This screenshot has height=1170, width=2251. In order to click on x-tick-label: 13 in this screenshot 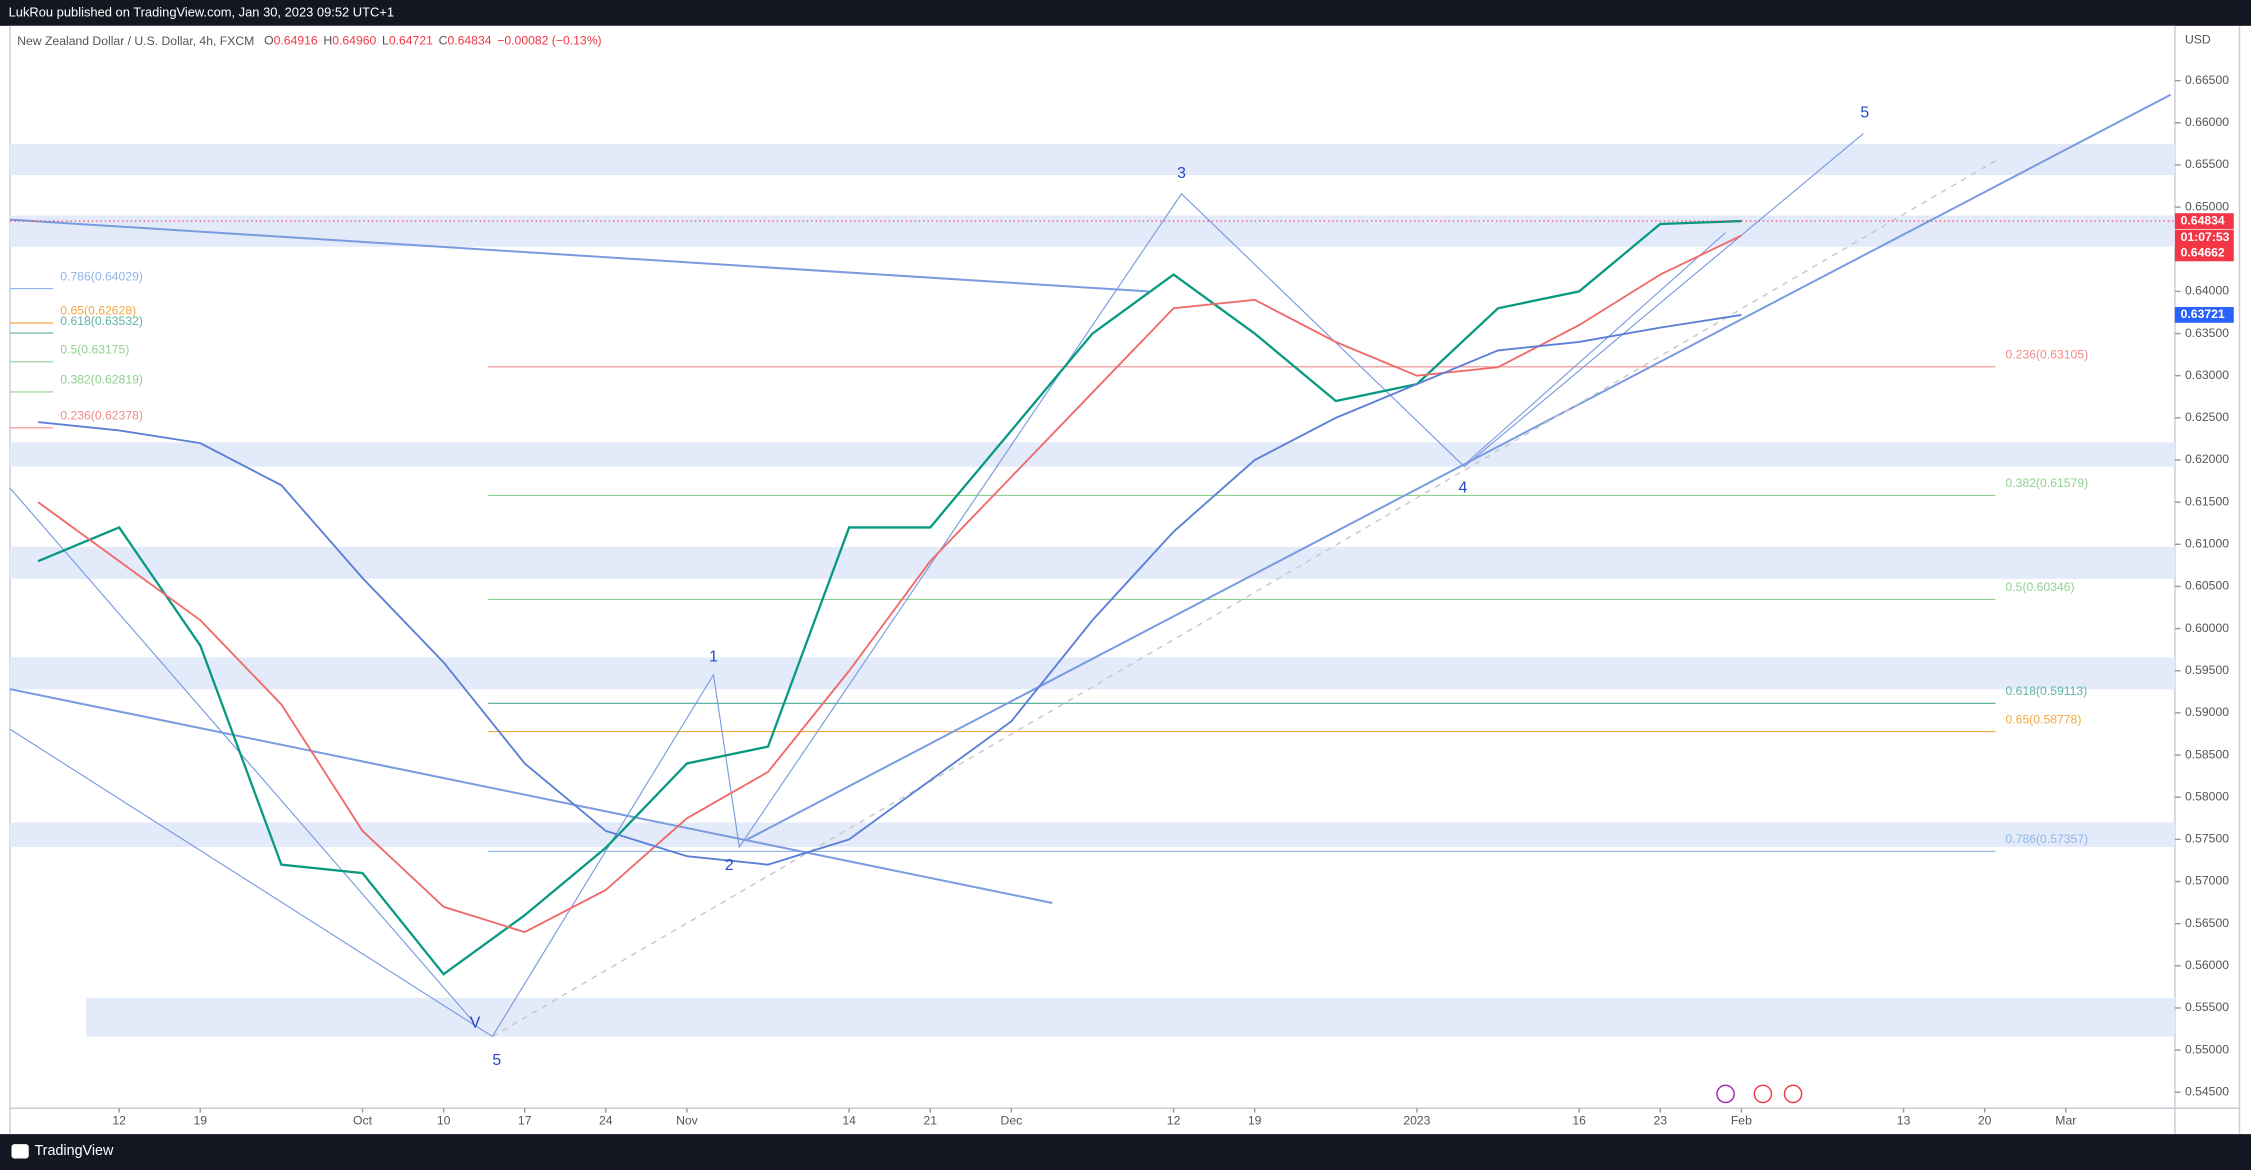, I will do `click(1904, 1120)`.